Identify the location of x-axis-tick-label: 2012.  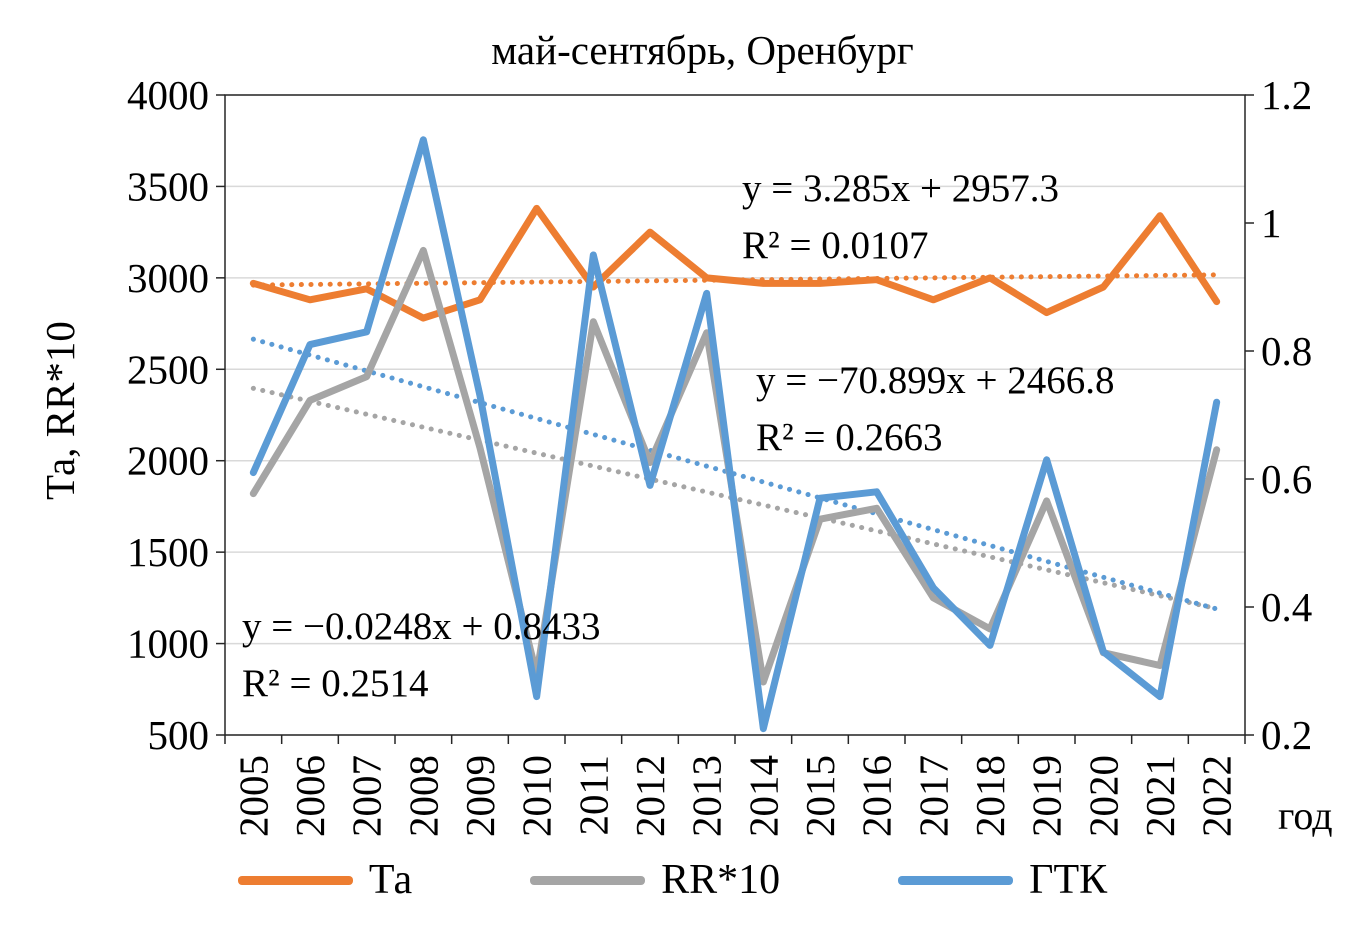
(650, 796).